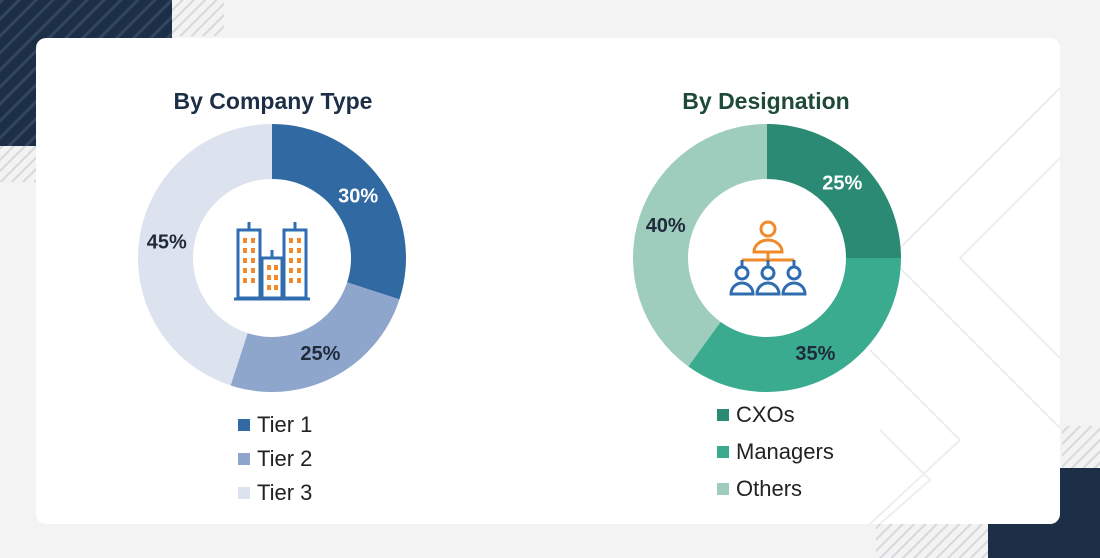 The height and width of the screenshot is (558, 1100). I want to click on legend-item: Managers, so click(775, 451).